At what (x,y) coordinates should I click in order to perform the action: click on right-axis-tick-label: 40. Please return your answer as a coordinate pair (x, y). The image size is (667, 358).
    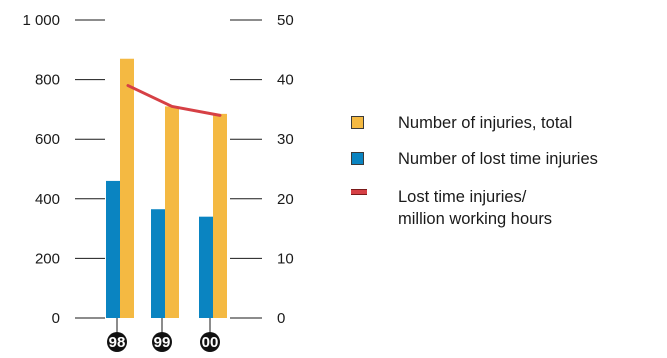
    Looking at the image, I should click on (285, 80).